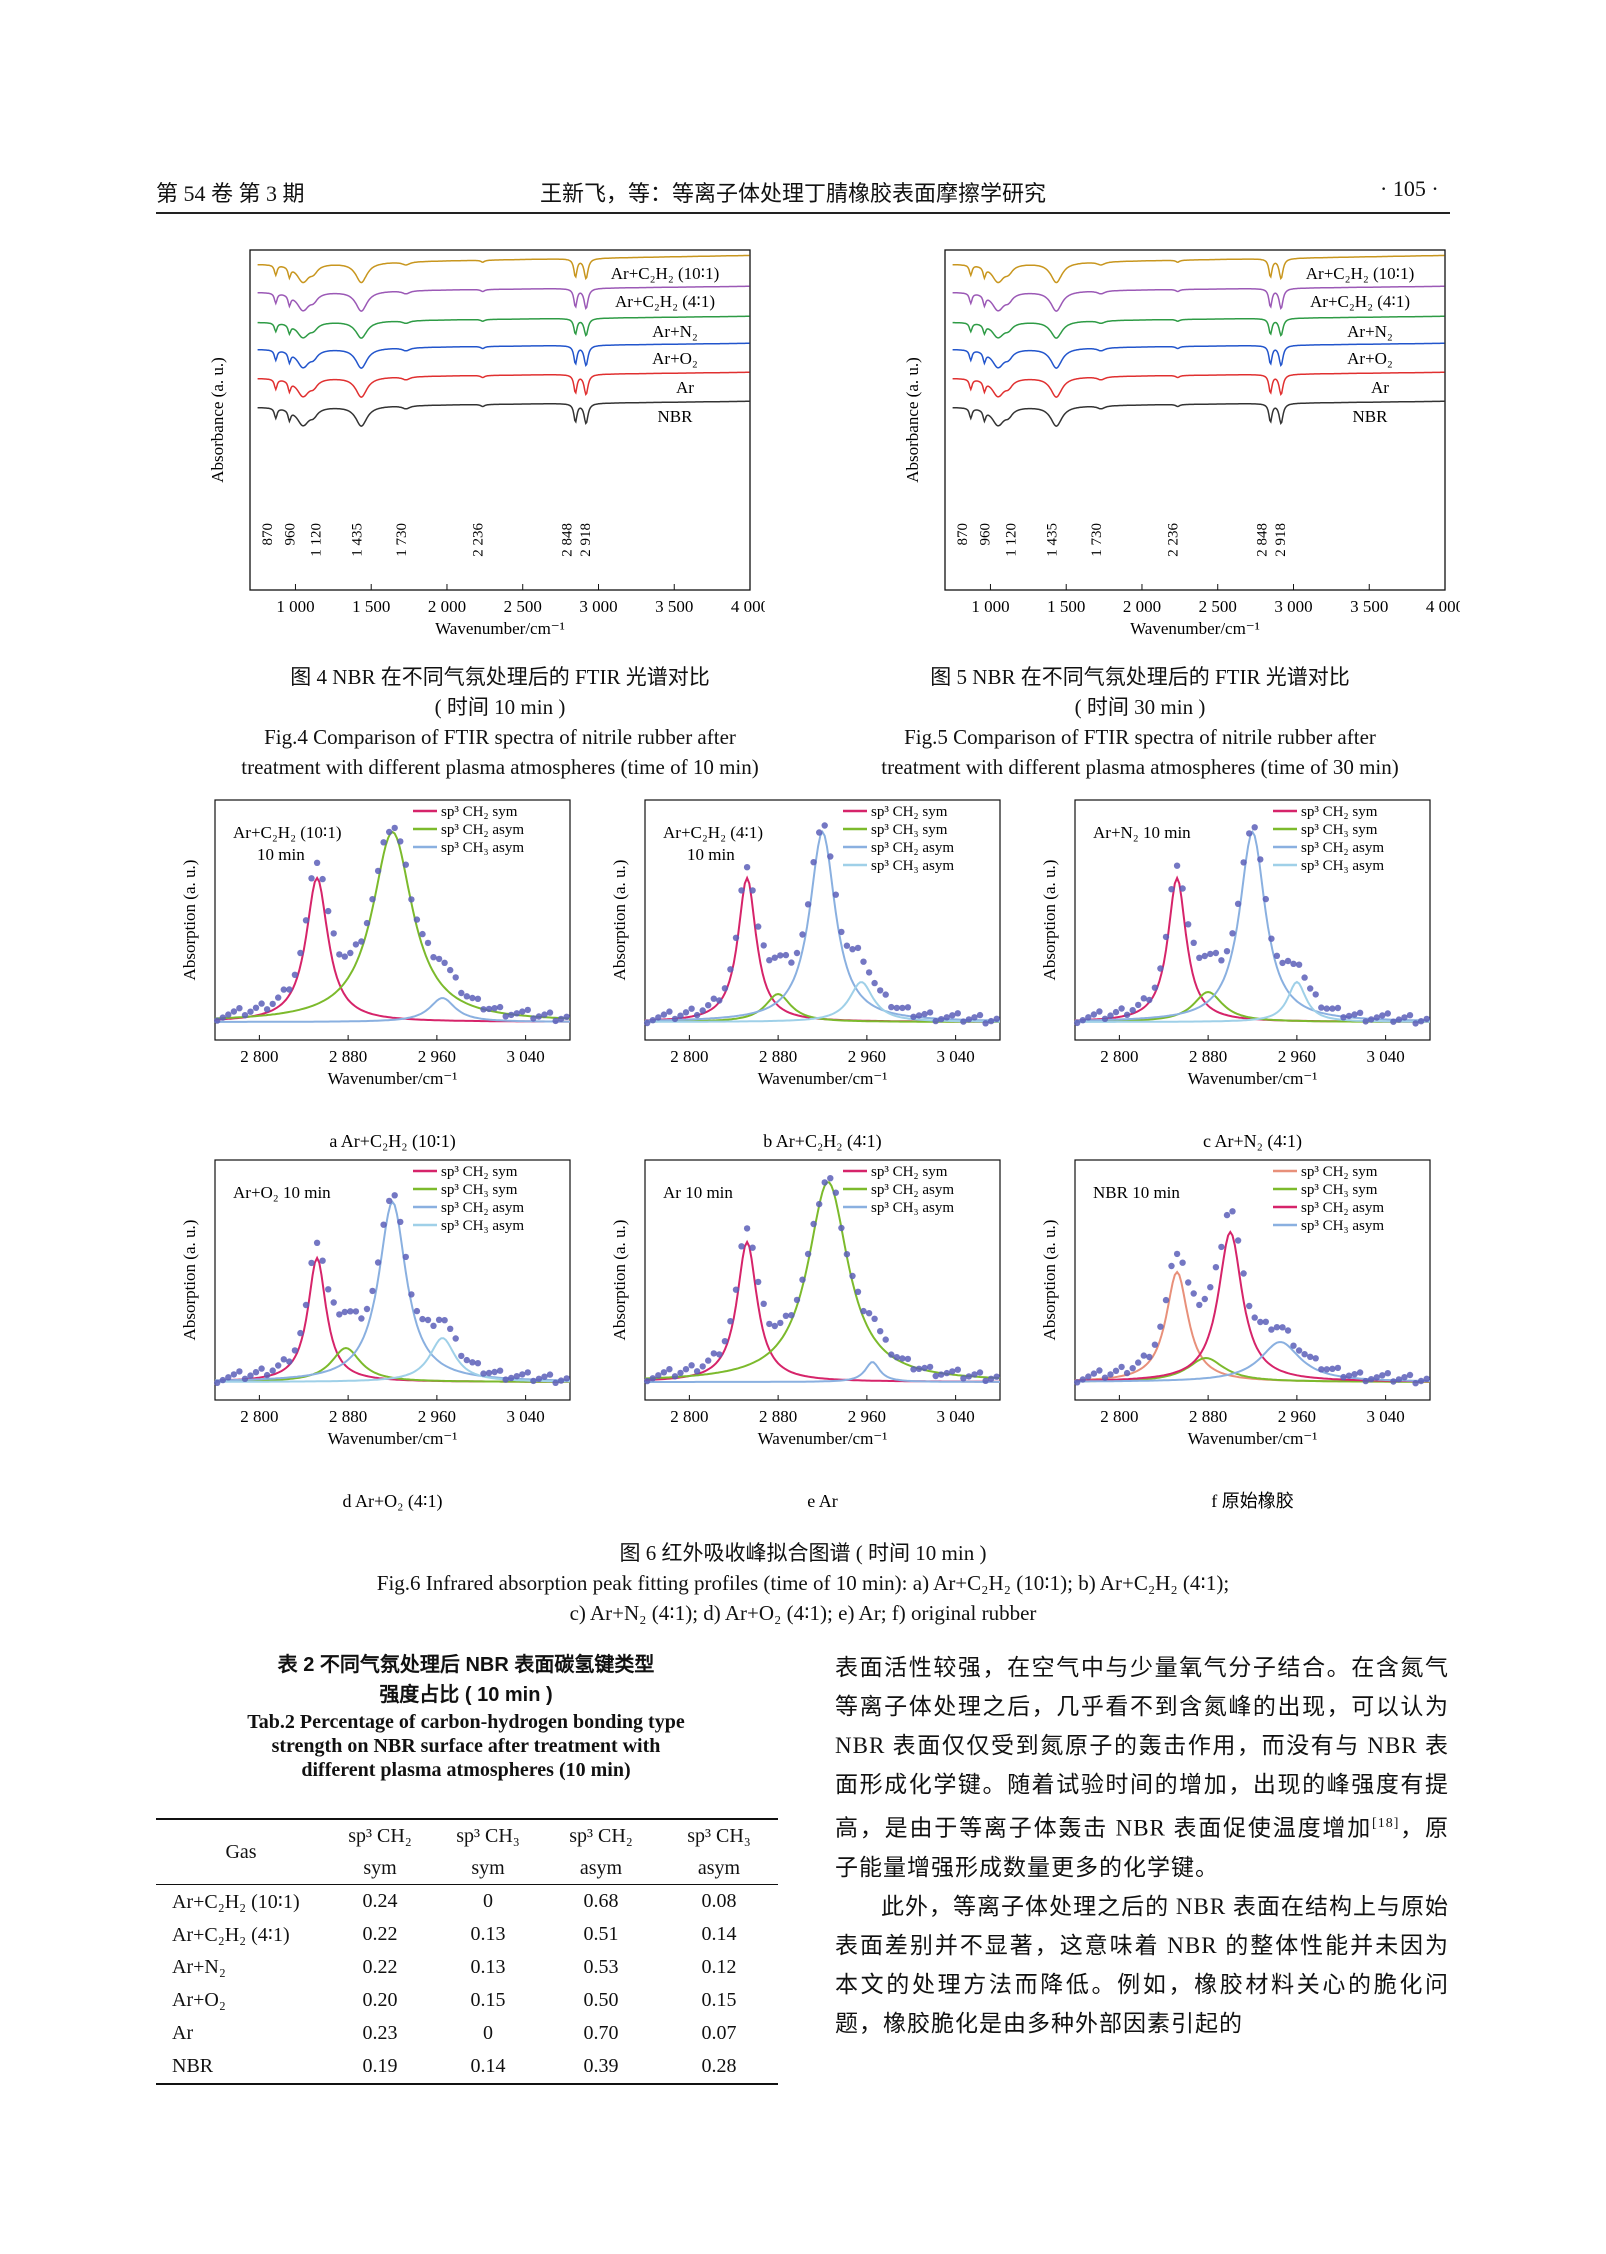 The width and height of the screenshot is (1606, 2254). I want to click on fig5-x-tick-label: 2 500, so click(1218, 606).